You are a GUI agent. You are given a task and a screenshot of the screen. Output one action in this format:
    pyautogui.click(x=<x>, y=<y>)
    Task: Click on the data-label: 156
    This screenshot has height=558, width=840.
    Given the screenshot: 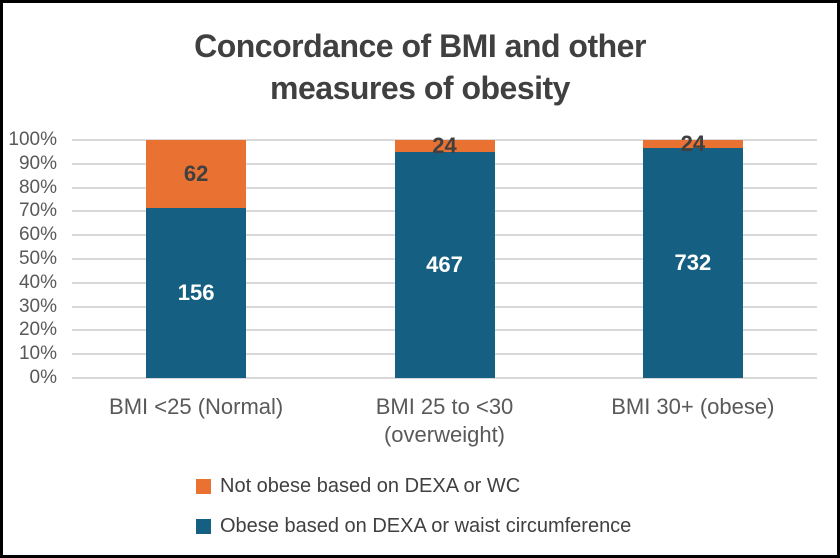 What is the action you would take?
    pyautogui.click(x=196, y=292)
    